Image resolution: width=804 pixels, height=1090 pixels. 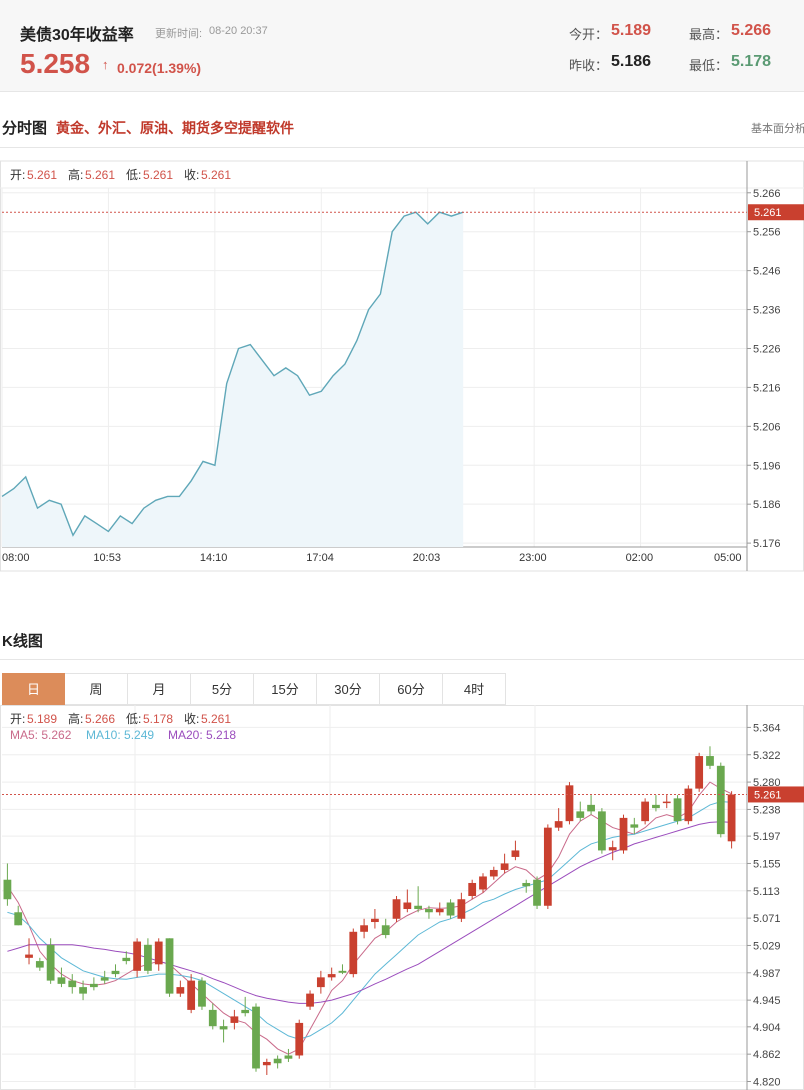 What do you see at coordinates (348, 689) in the screenshot?
I see `tab-30min: 30分` at bounding box center [348, 689].